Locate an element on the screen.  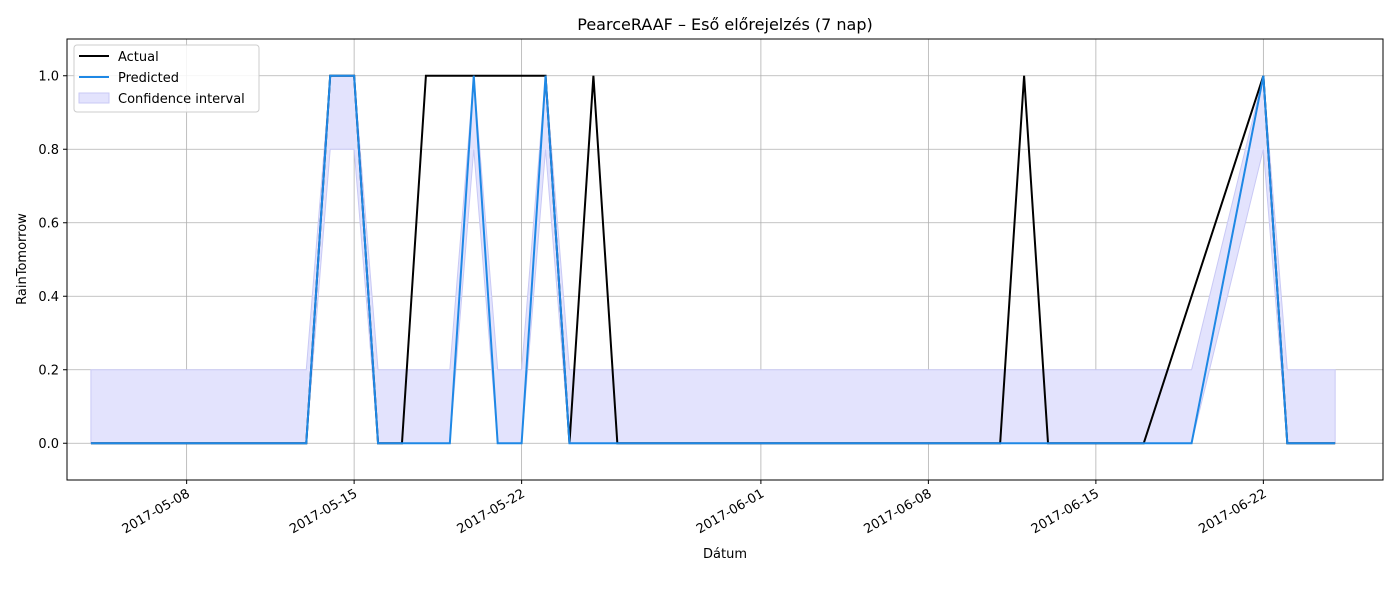
x-tick-label: 2017-06-22 is located at coordinates (1232, 511).